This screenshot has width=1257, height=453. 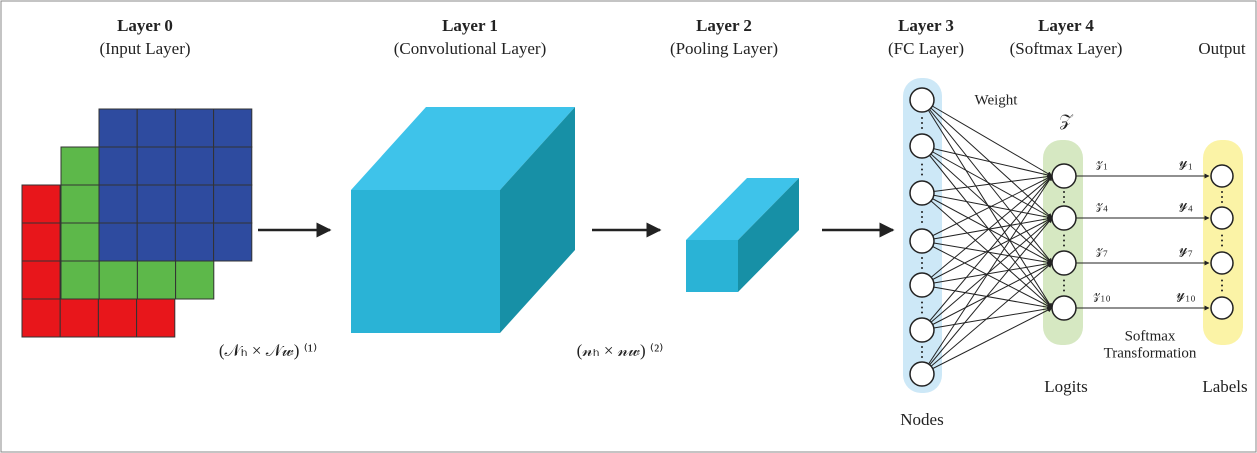 What do you see at coordinates (470, 25) in the screenshot?
I see `layer-name: Layer 1` at bounding box center [470, 25].